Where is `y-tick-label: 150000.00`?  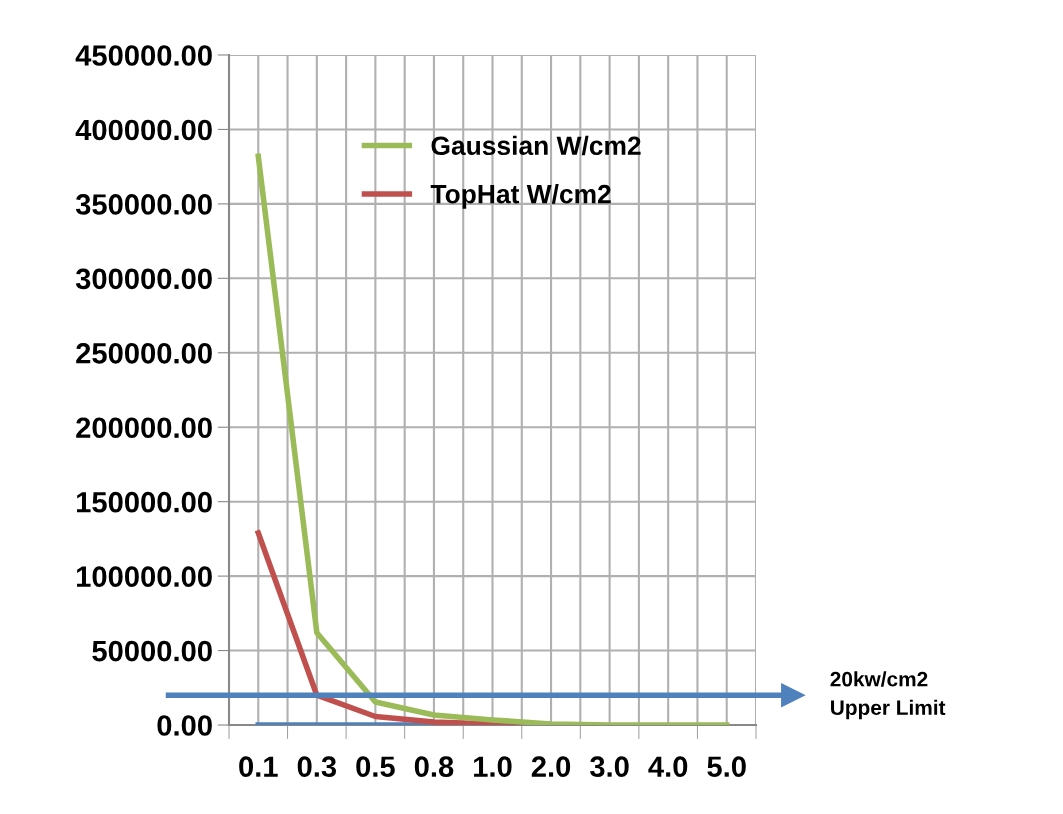 y-tick-label: 150000.00 is located at coordinates (144, 502).